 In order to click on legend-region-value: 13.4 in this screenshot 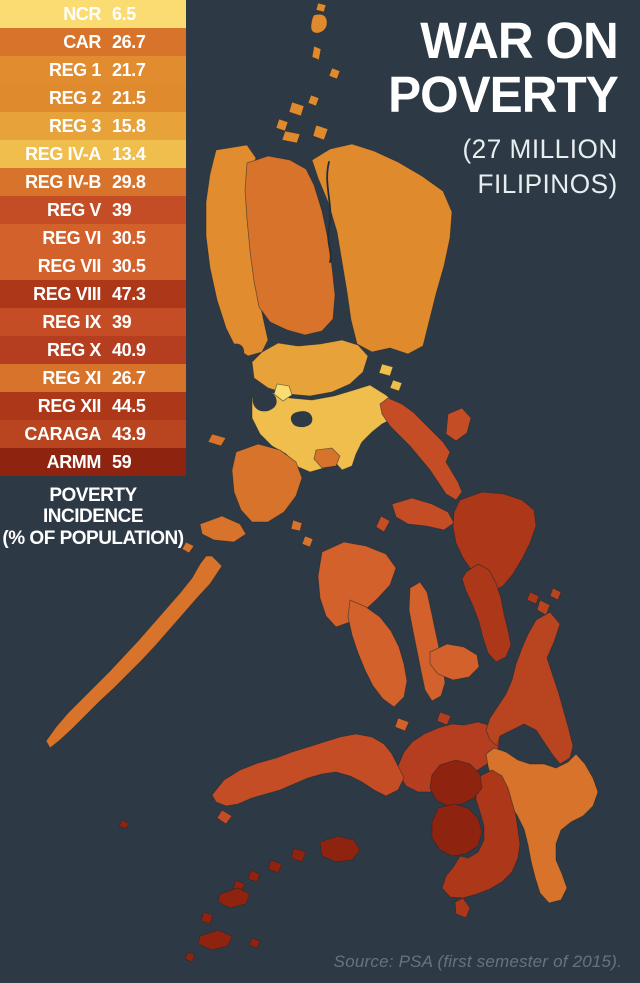, I will do `click(129, 153)`.